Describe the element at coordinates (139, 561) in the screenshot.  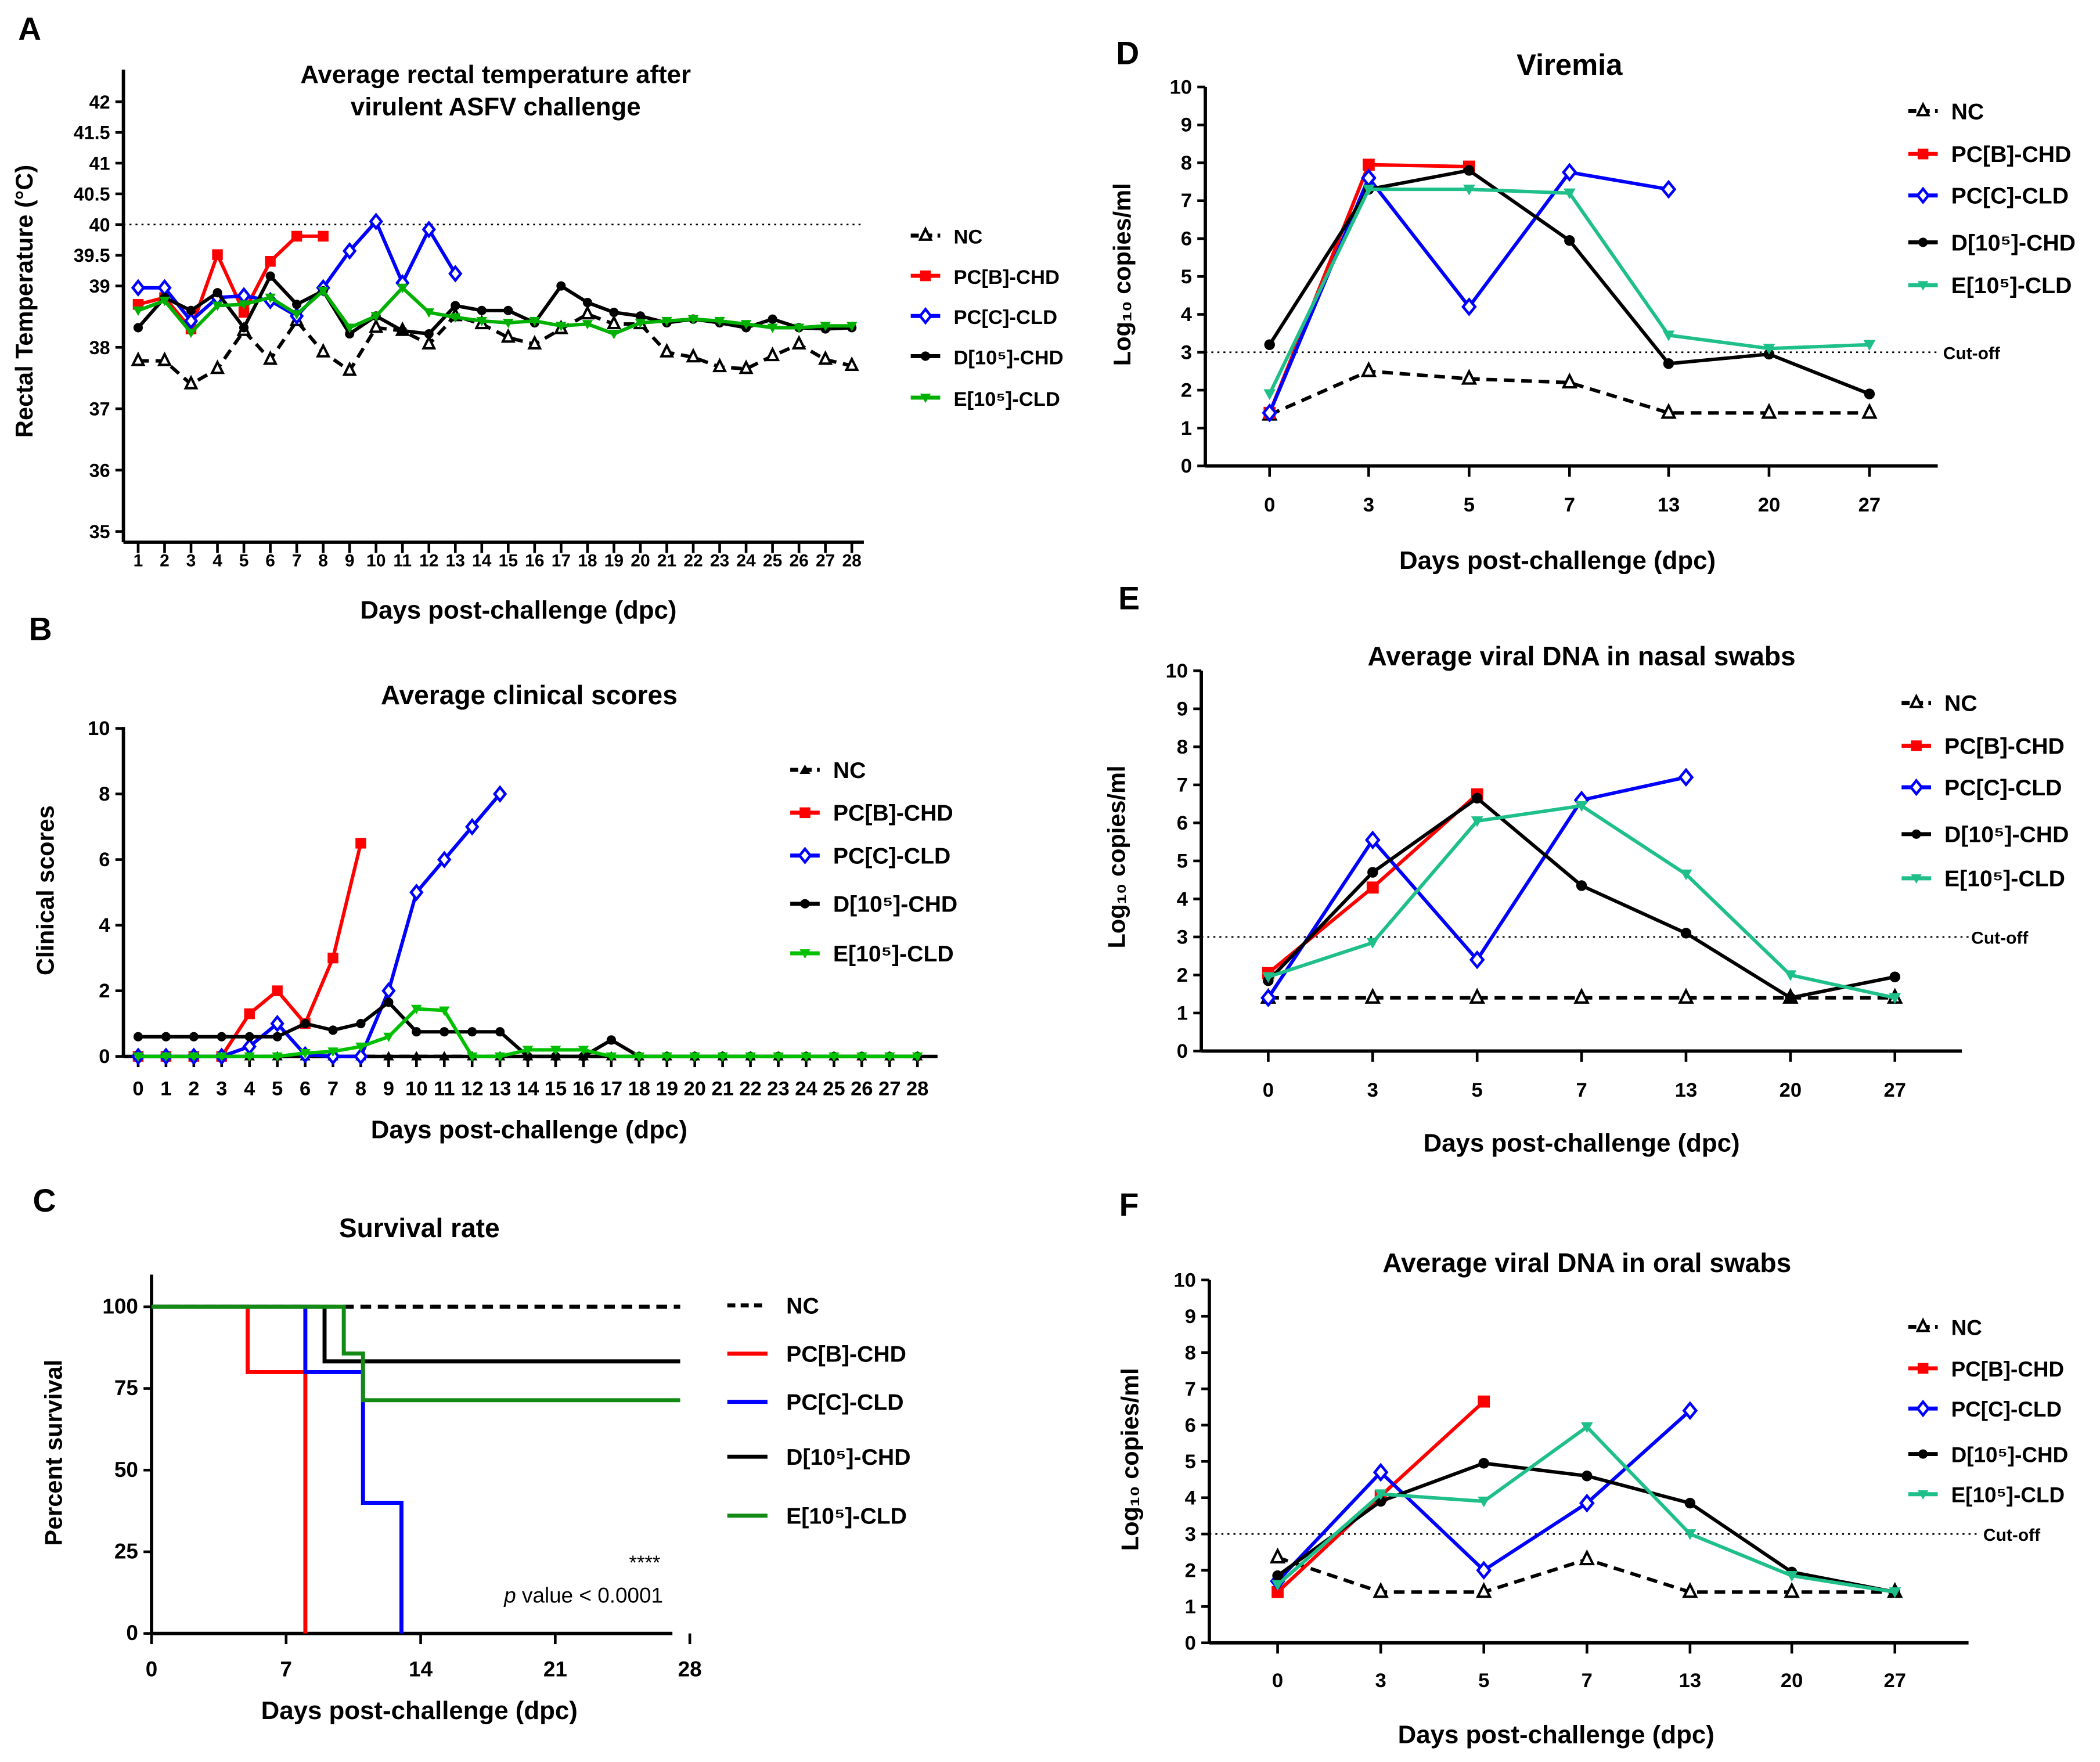
I see `x-tick-label: 1` at that location.